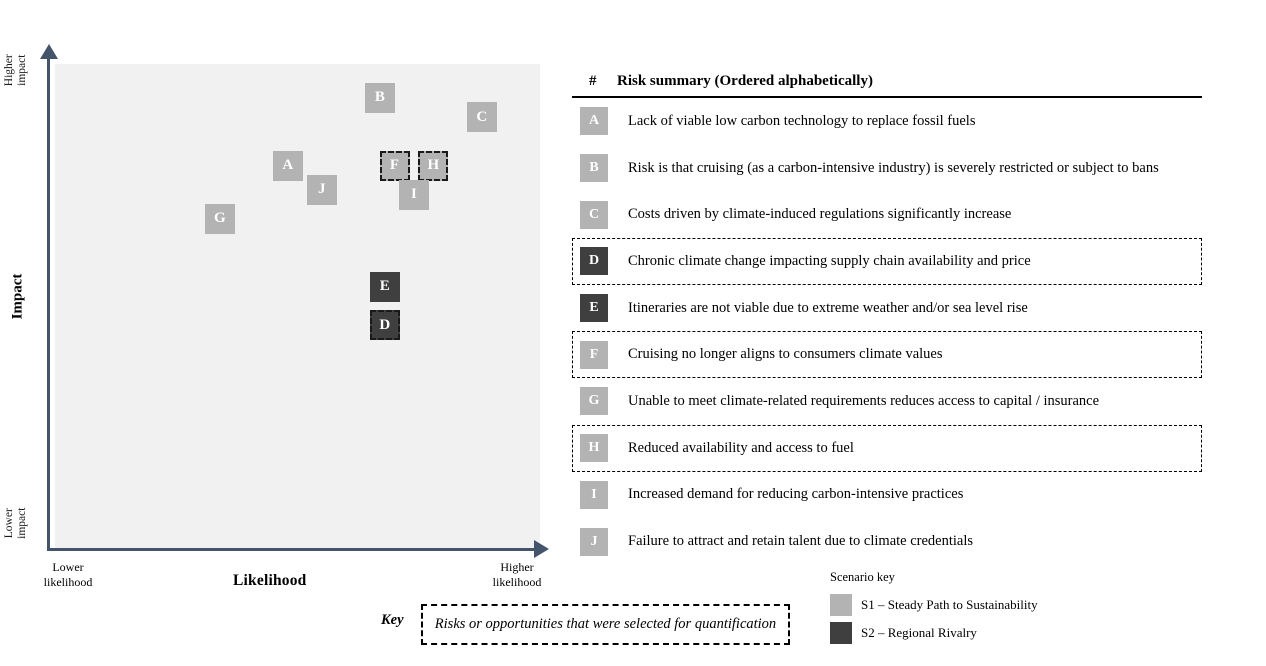  Describe the element at coordinates (745, 81) in the screenshot. I see `col-header-summary: Risk summary (Ordered alphabetically)` at that location.